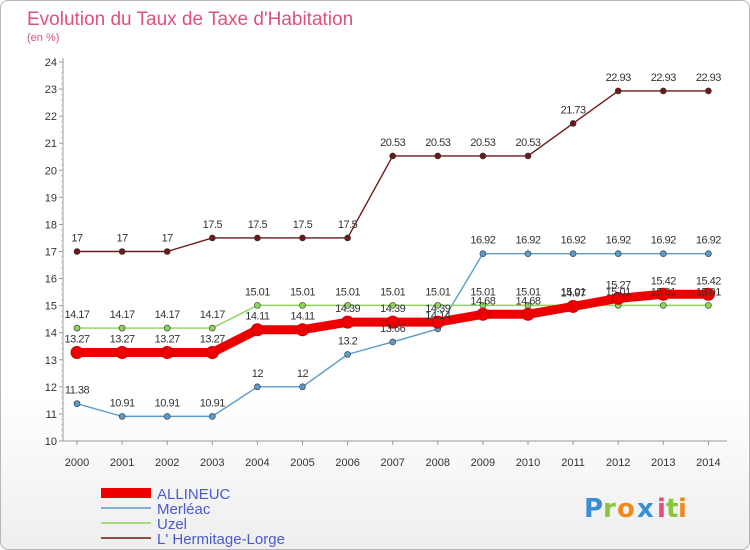  I want to click on data-label: 10.91, so click(122, 403).